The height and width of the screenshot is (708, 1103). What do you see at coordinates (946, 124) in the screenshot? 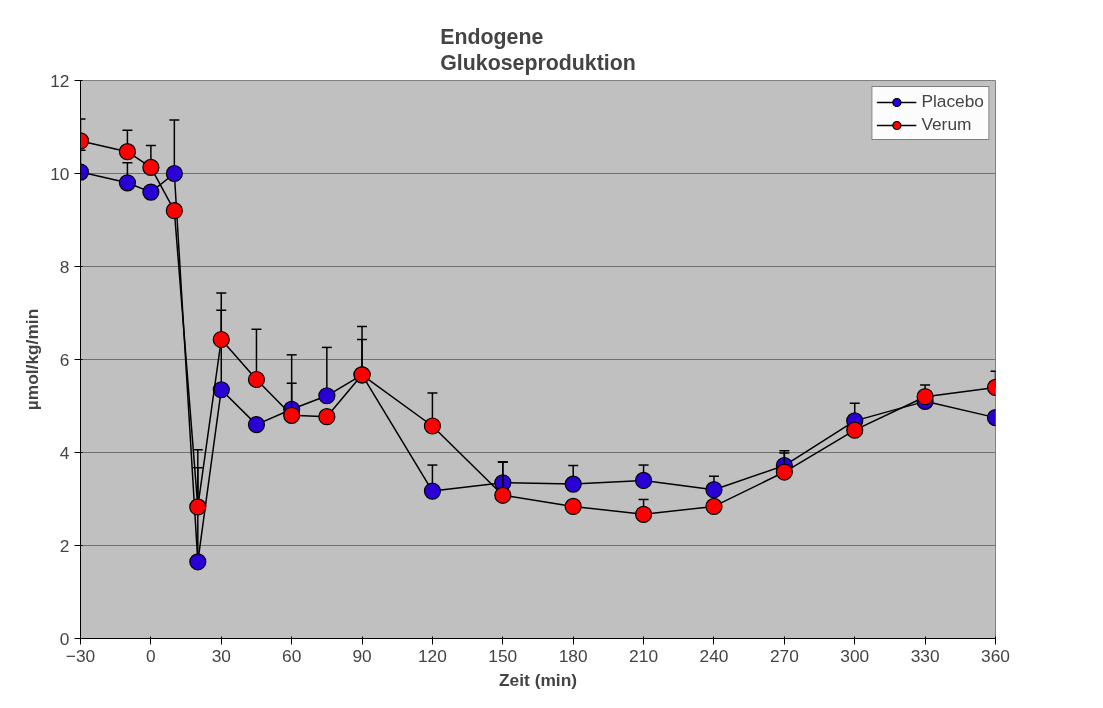
I see `legend-label: Verum` at bounding box center [946, 124].